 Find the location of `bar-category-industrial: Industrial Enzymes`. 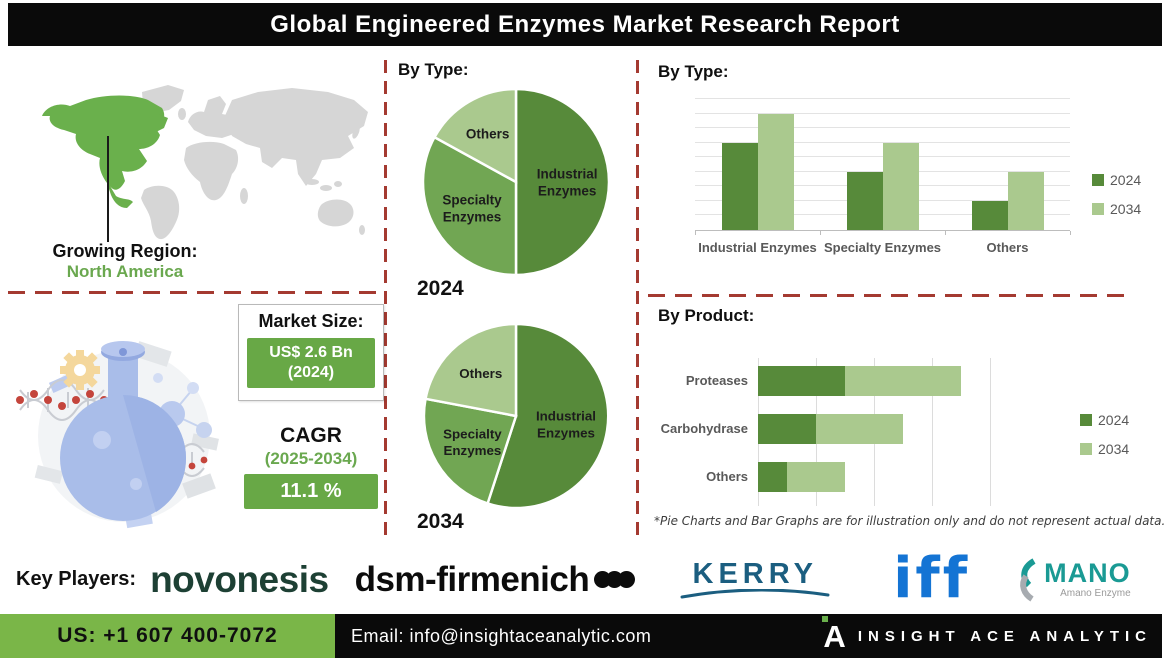

bar-category-industrial: Industrial Enzymes is located at coordinates (757, 247).